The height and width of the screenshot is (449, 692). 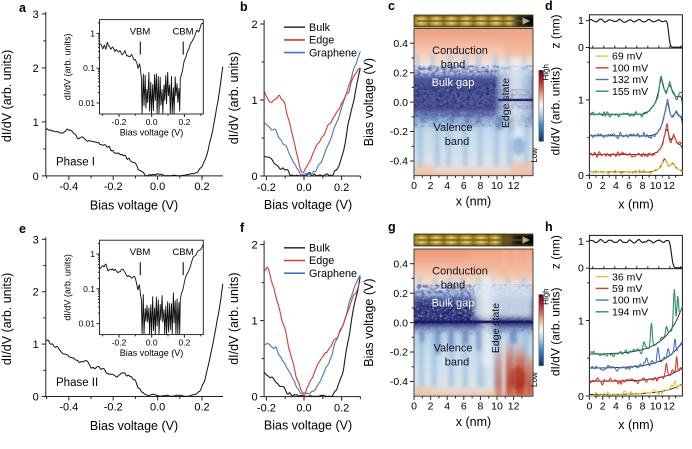 I want to click on svg-text: a, so click(x=23, y=8).